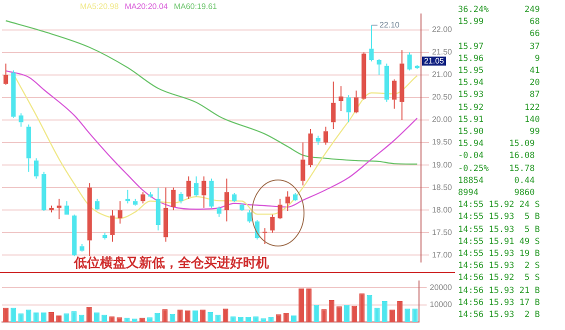 The image size is (565, 330). Describe the element at coordinates (442, 119) in the screenshot. I see `y-tick-label: 20.00` at that location.